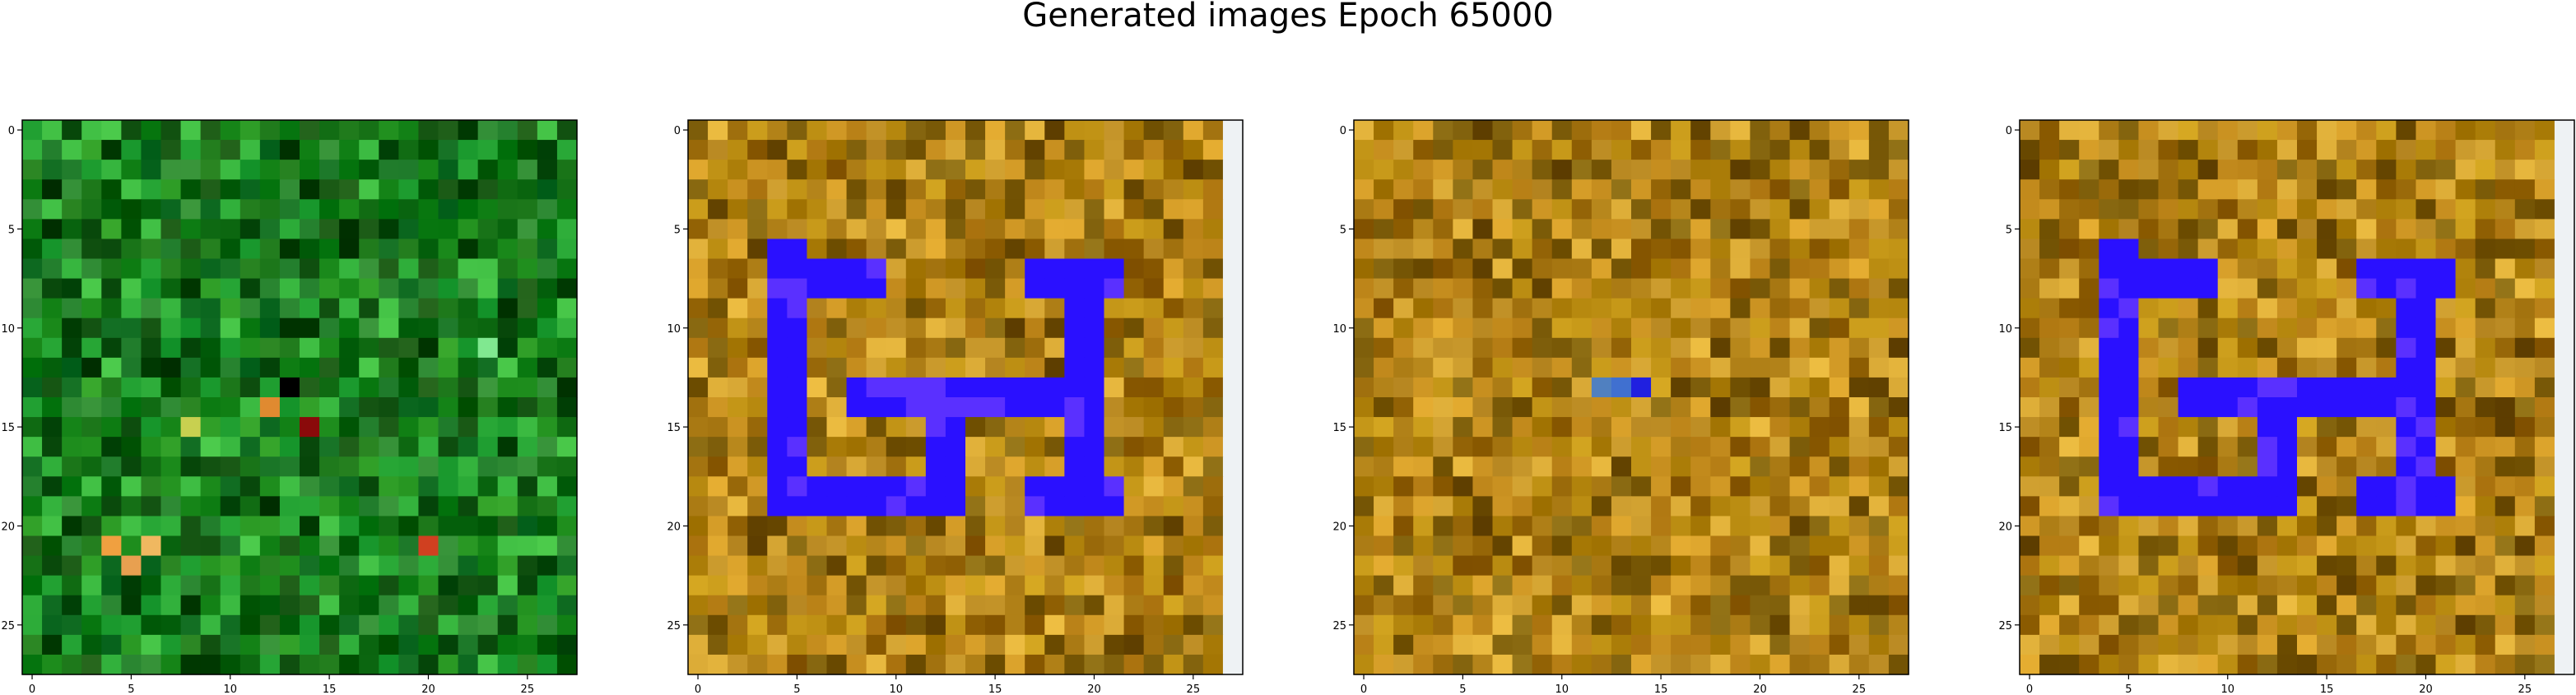  What do you see at coordinates (2327, 689) in the screenshot?
I see `x-tick-label: 15` at bounding box center [2327, 689].